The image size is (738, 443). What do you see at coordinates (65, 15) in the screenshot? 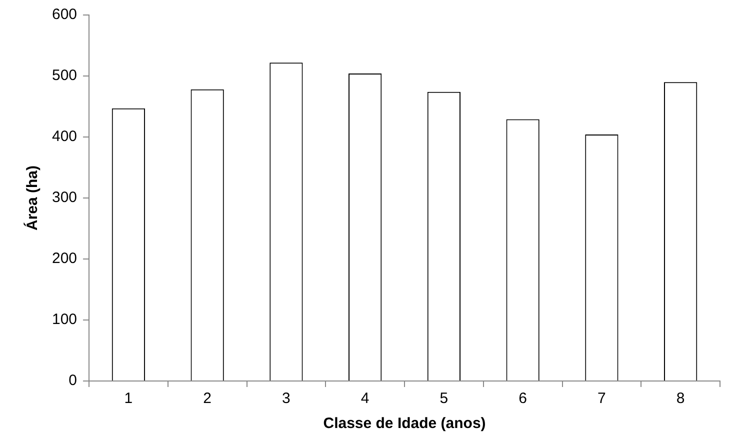
I see `y-tick-label: 600` at bounding box center [65, 15].